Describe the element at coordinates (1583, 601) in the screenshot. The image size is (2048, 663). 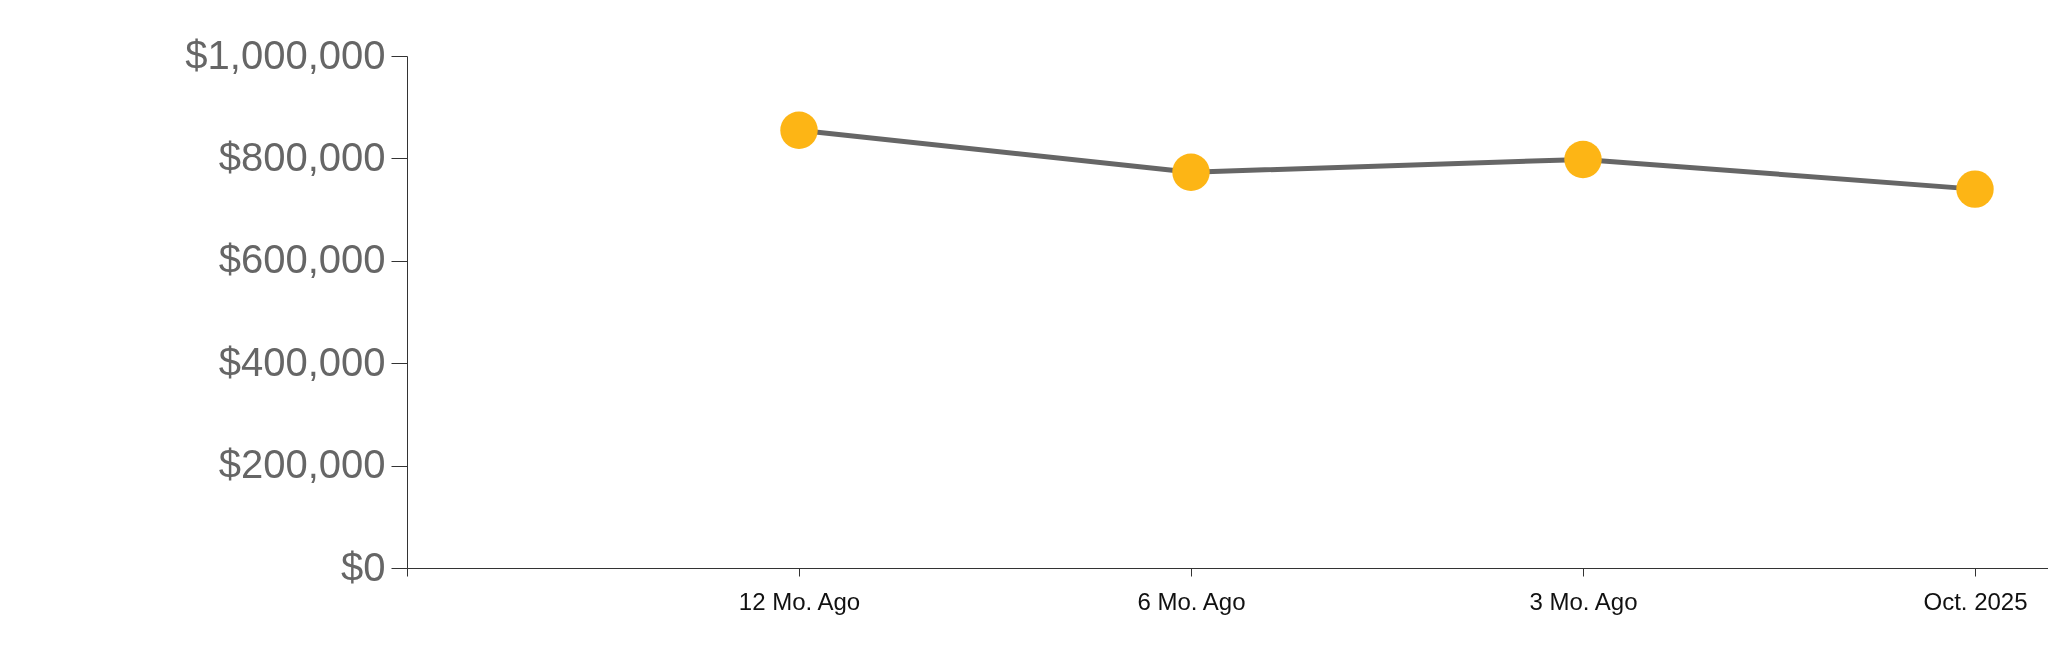
I see `x-tick-label: 3 Mo. Ago` at that location.